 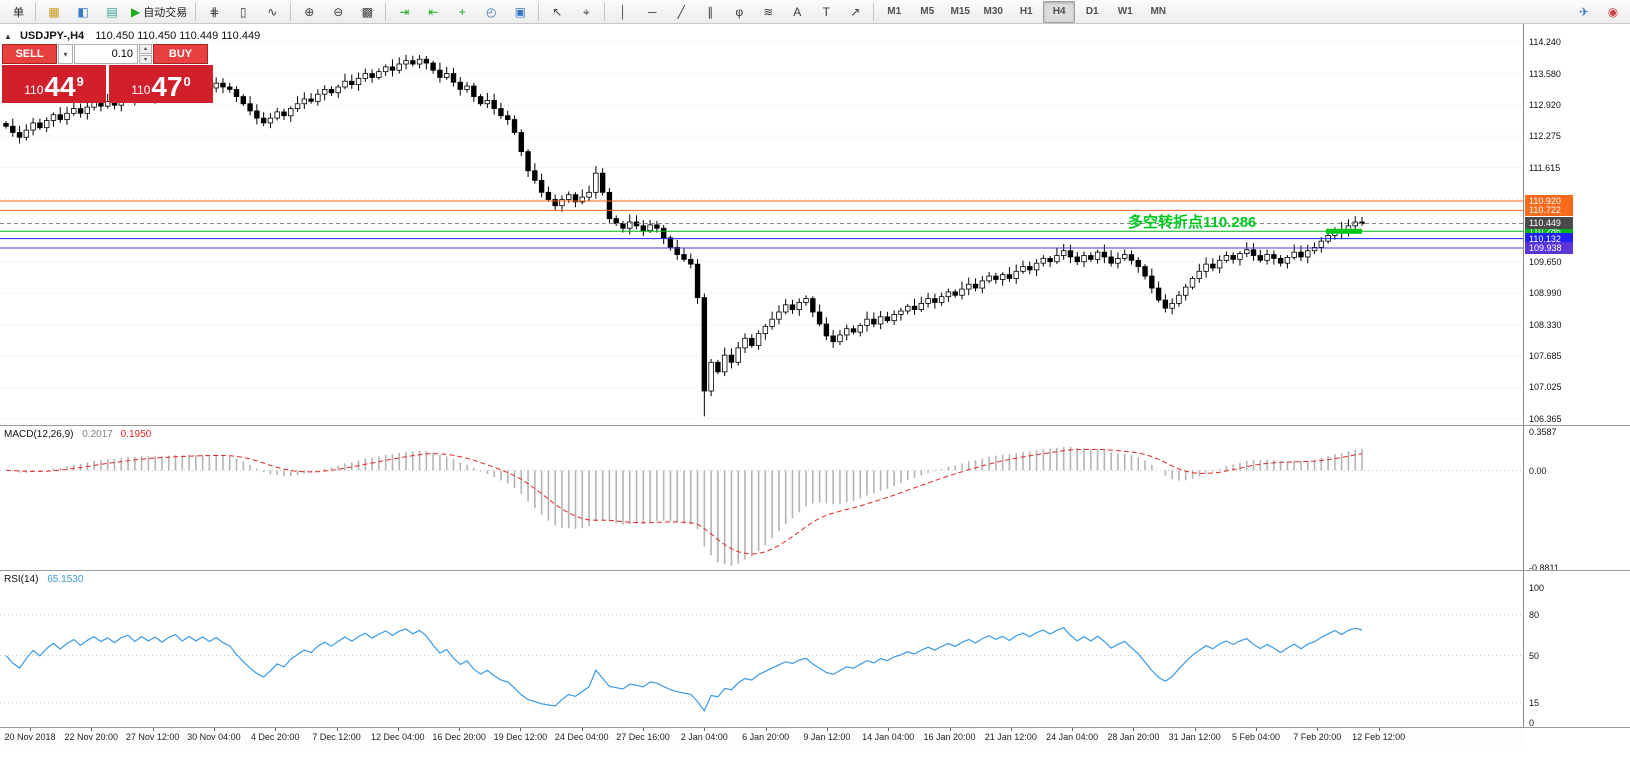 What do you see at coordinates (1545, 261) in the screenshot?
I see `price-axis-label: 109.650` at bounding box center [1545, 261].